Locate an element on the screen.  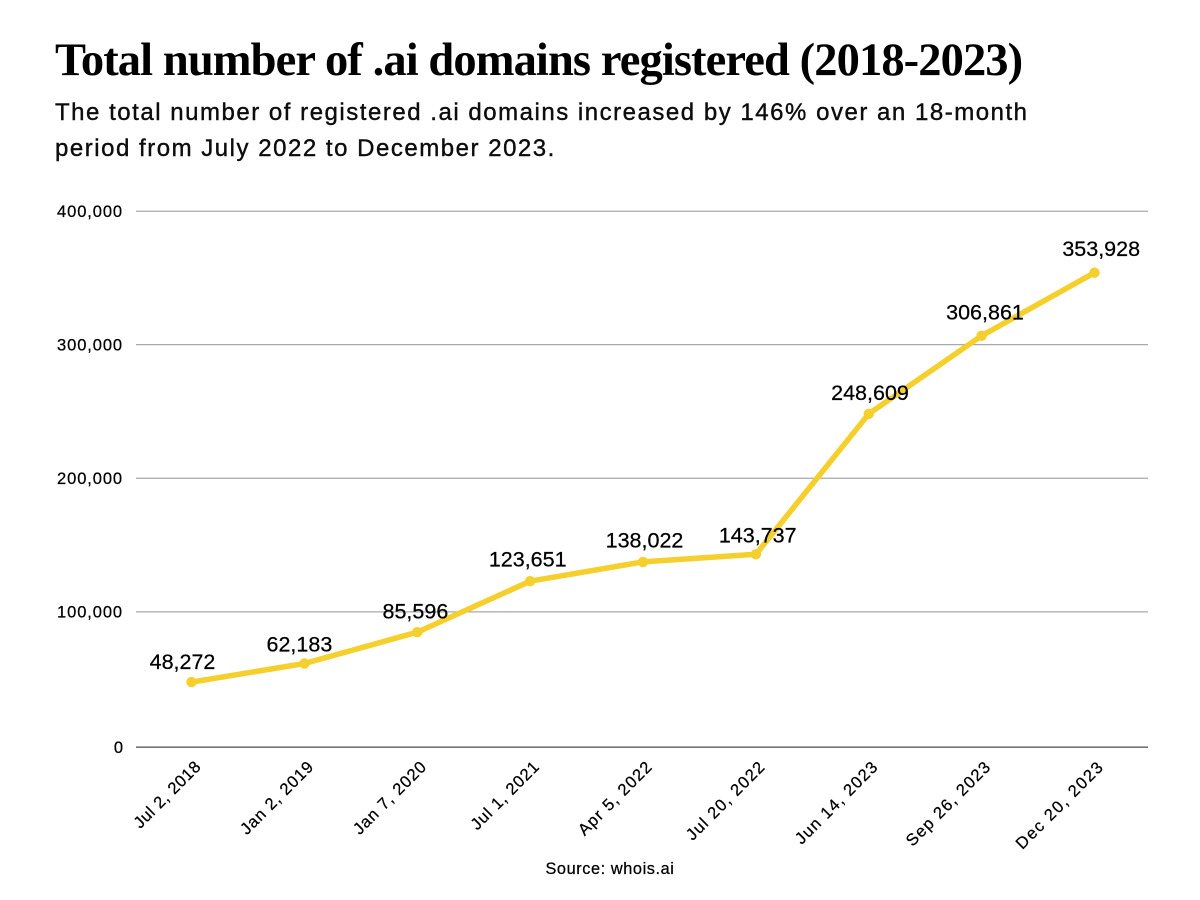
svg-text: 100,000 is located at coordinates (90, 612).